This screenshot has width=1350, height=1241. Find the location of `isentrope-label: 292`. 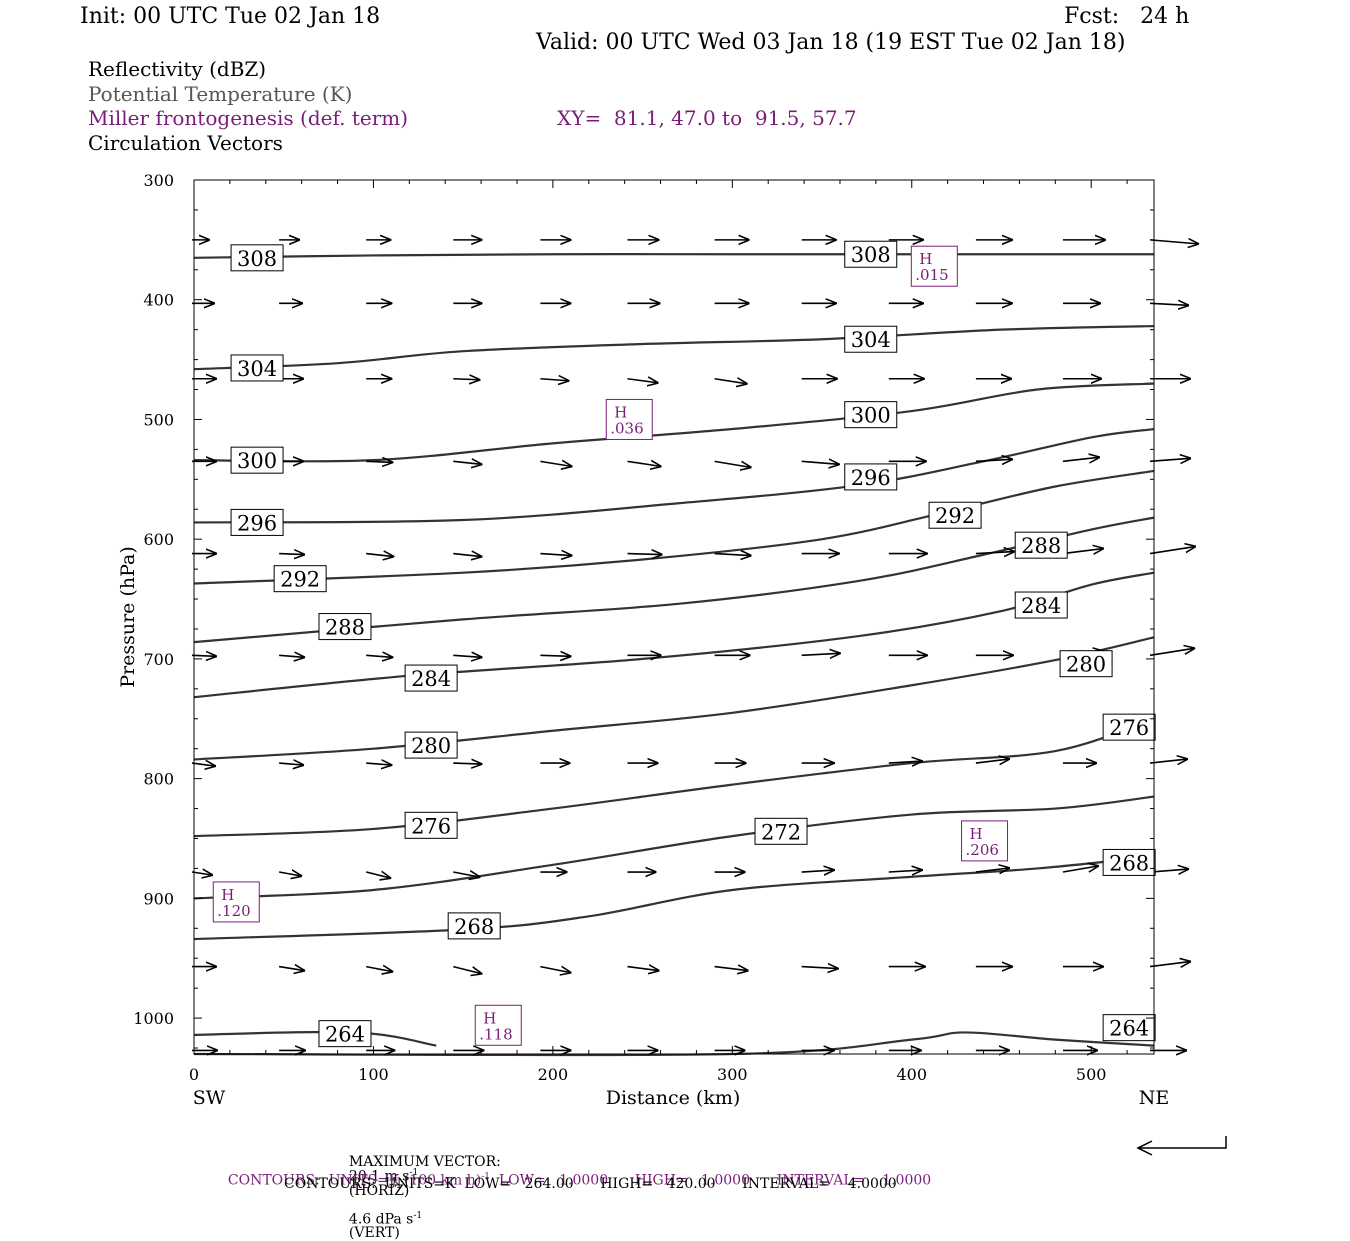

isentrope-label: 292 is located at coordinates (955, 515).